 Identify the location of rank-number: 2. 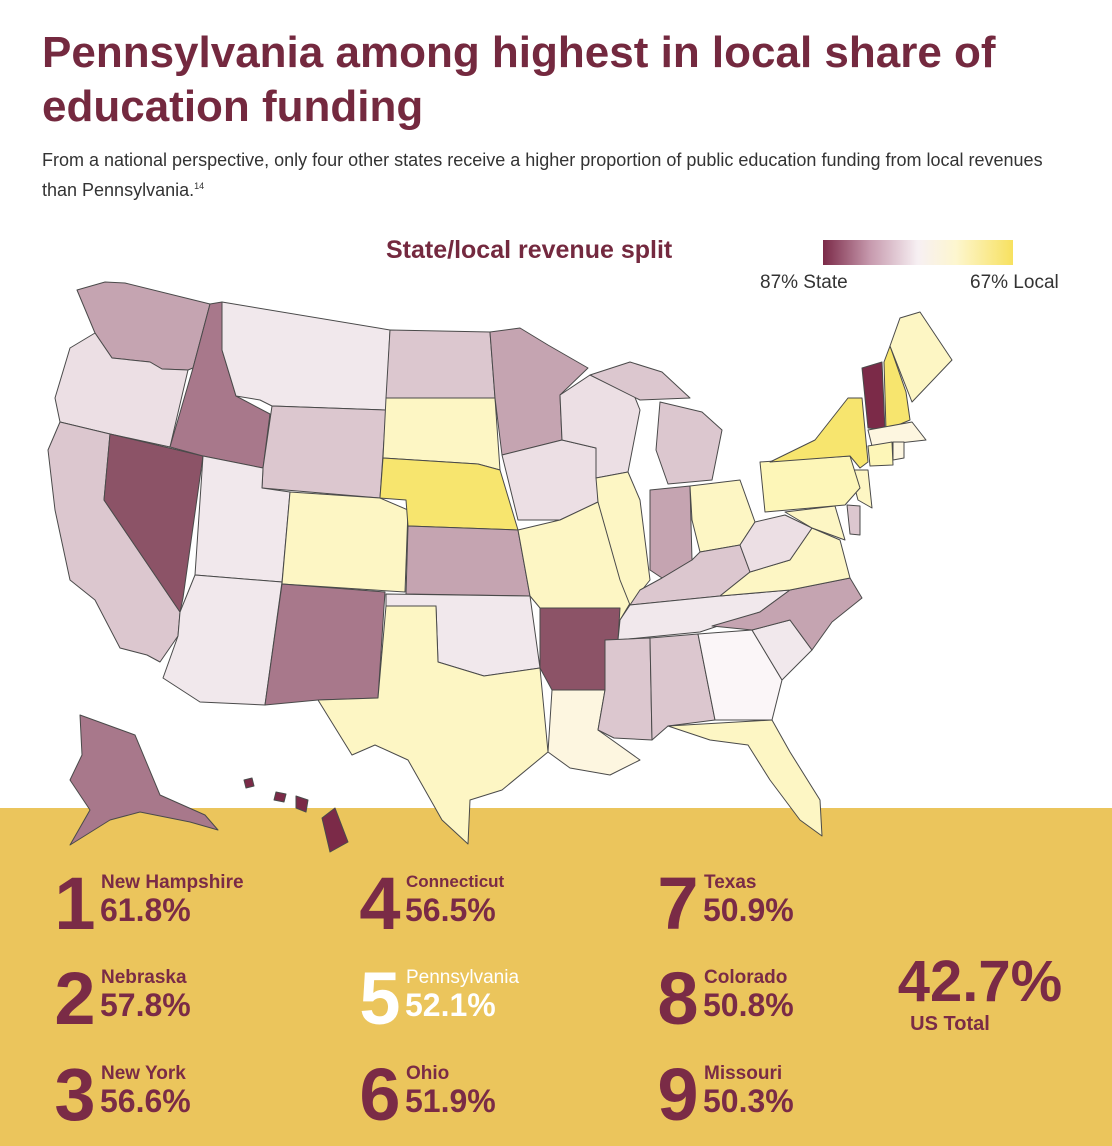
(75, 998).